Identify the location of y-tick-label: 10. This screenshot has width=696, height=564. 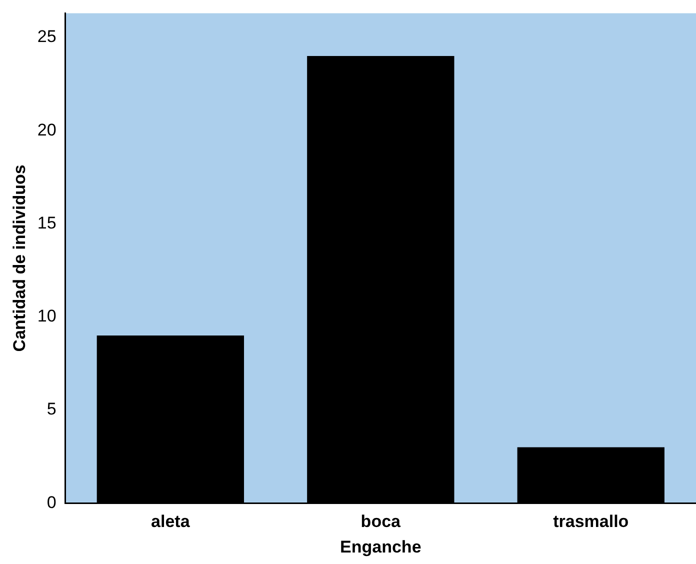
(46, 316).